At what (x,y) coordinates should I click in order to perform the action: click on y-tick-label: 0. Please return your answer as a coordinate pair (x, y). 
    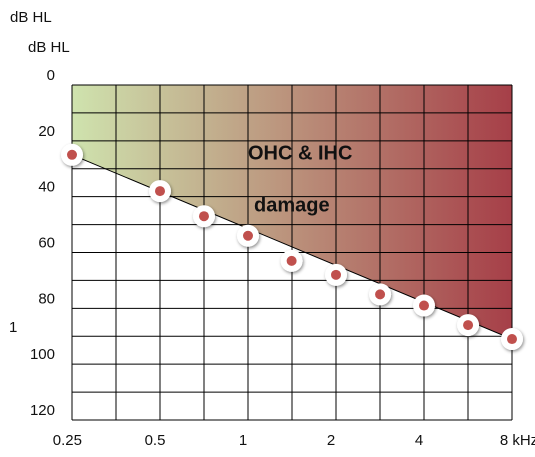
    Looking at the image, I should click on (51, 75).